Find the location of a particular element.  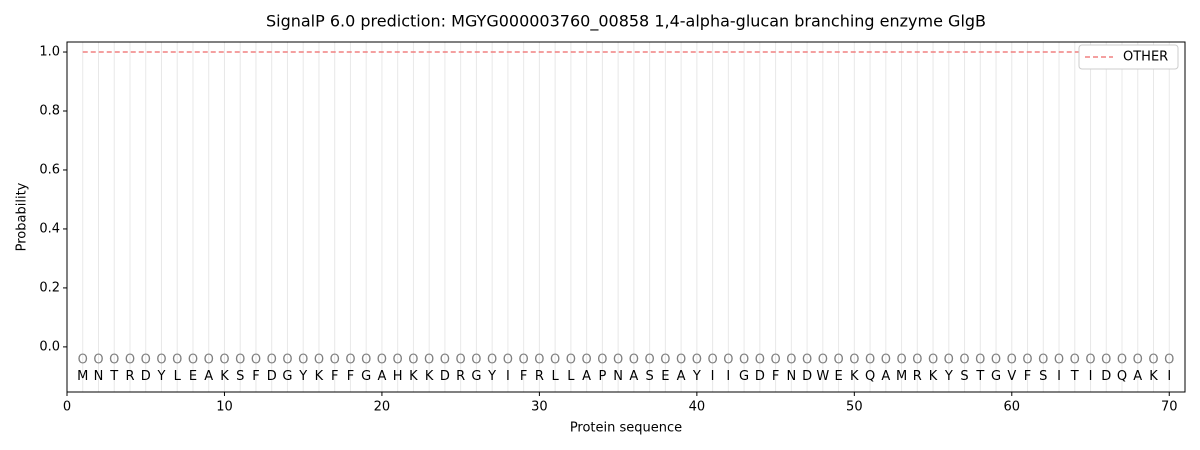

residue: V is located at coordinates (1011, 376).